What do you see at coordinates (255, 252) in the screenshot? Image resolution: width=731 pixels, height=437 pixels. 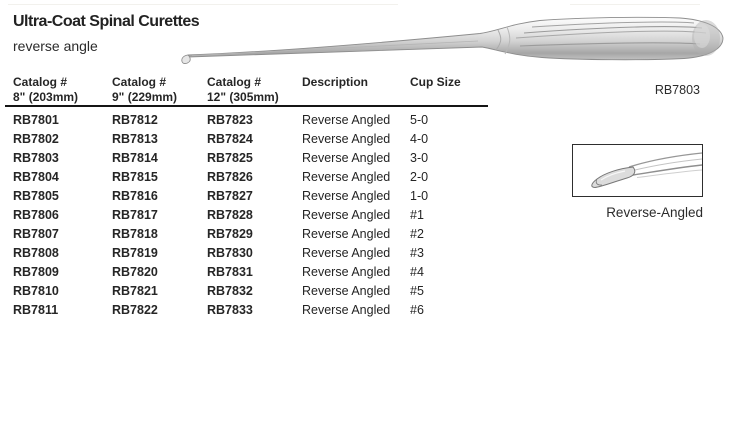 I see `table-row: RB7808 RB7819 RB7830 Reverse Angled #3` at bounding box center [255, 252].